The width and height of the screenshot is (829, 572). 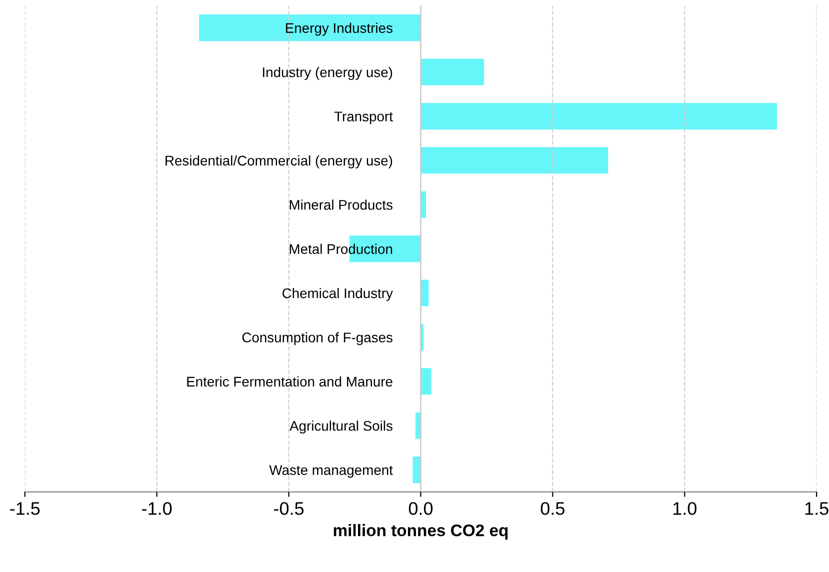 I want to click on y-tick-label: Consumption of F-gases, so click(x=317, y=339).